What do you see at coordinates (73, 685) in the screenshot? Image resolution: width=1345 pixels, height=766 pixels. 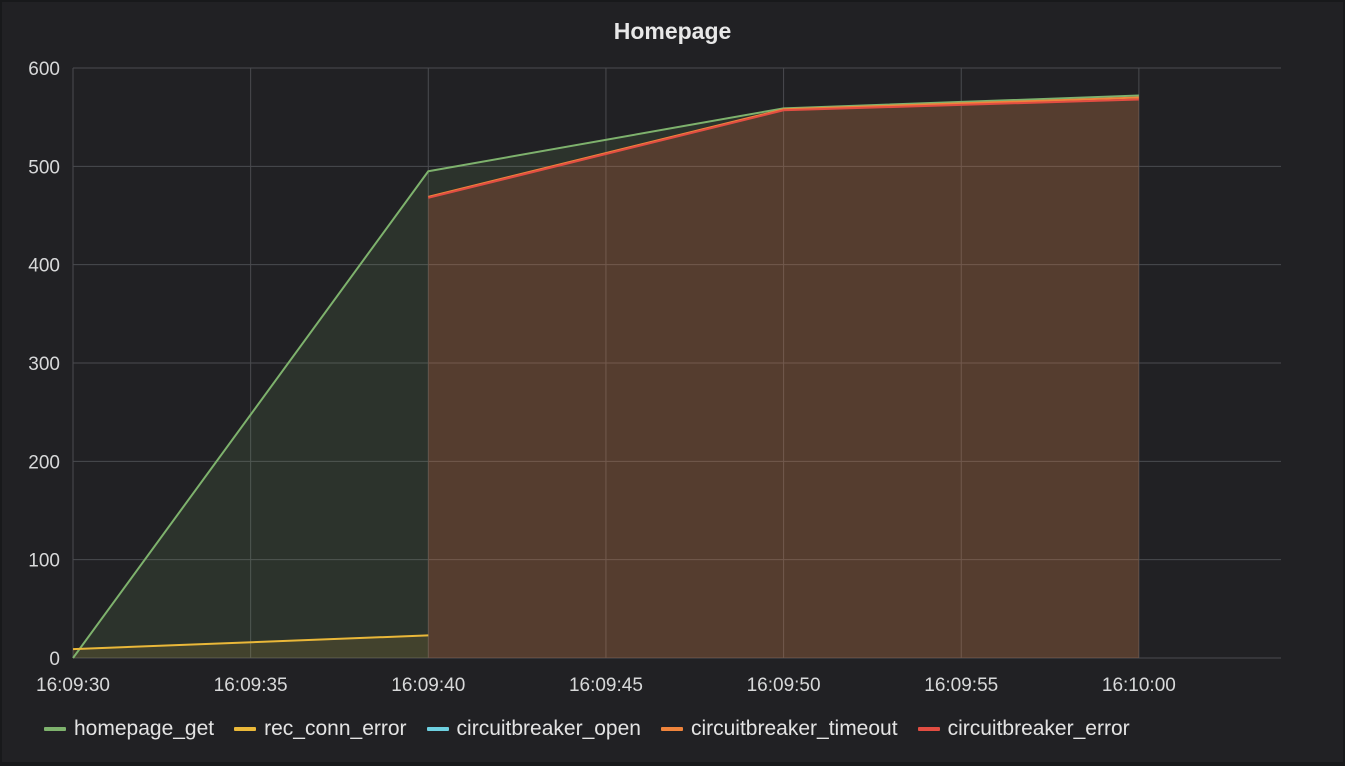 I see `x-tick-label: 16:09:30` at bounding box center [73, 685].